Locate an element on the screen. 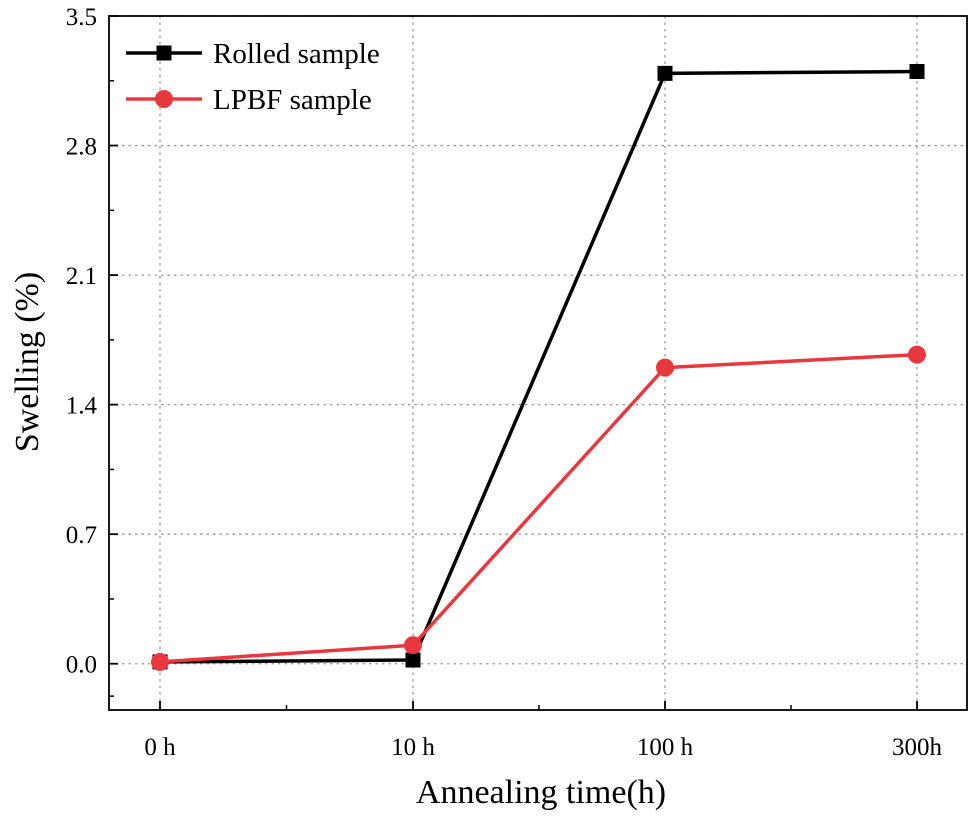  legend-label-lpbf-sample: LPBF sample is located at coordinates (292, 100).